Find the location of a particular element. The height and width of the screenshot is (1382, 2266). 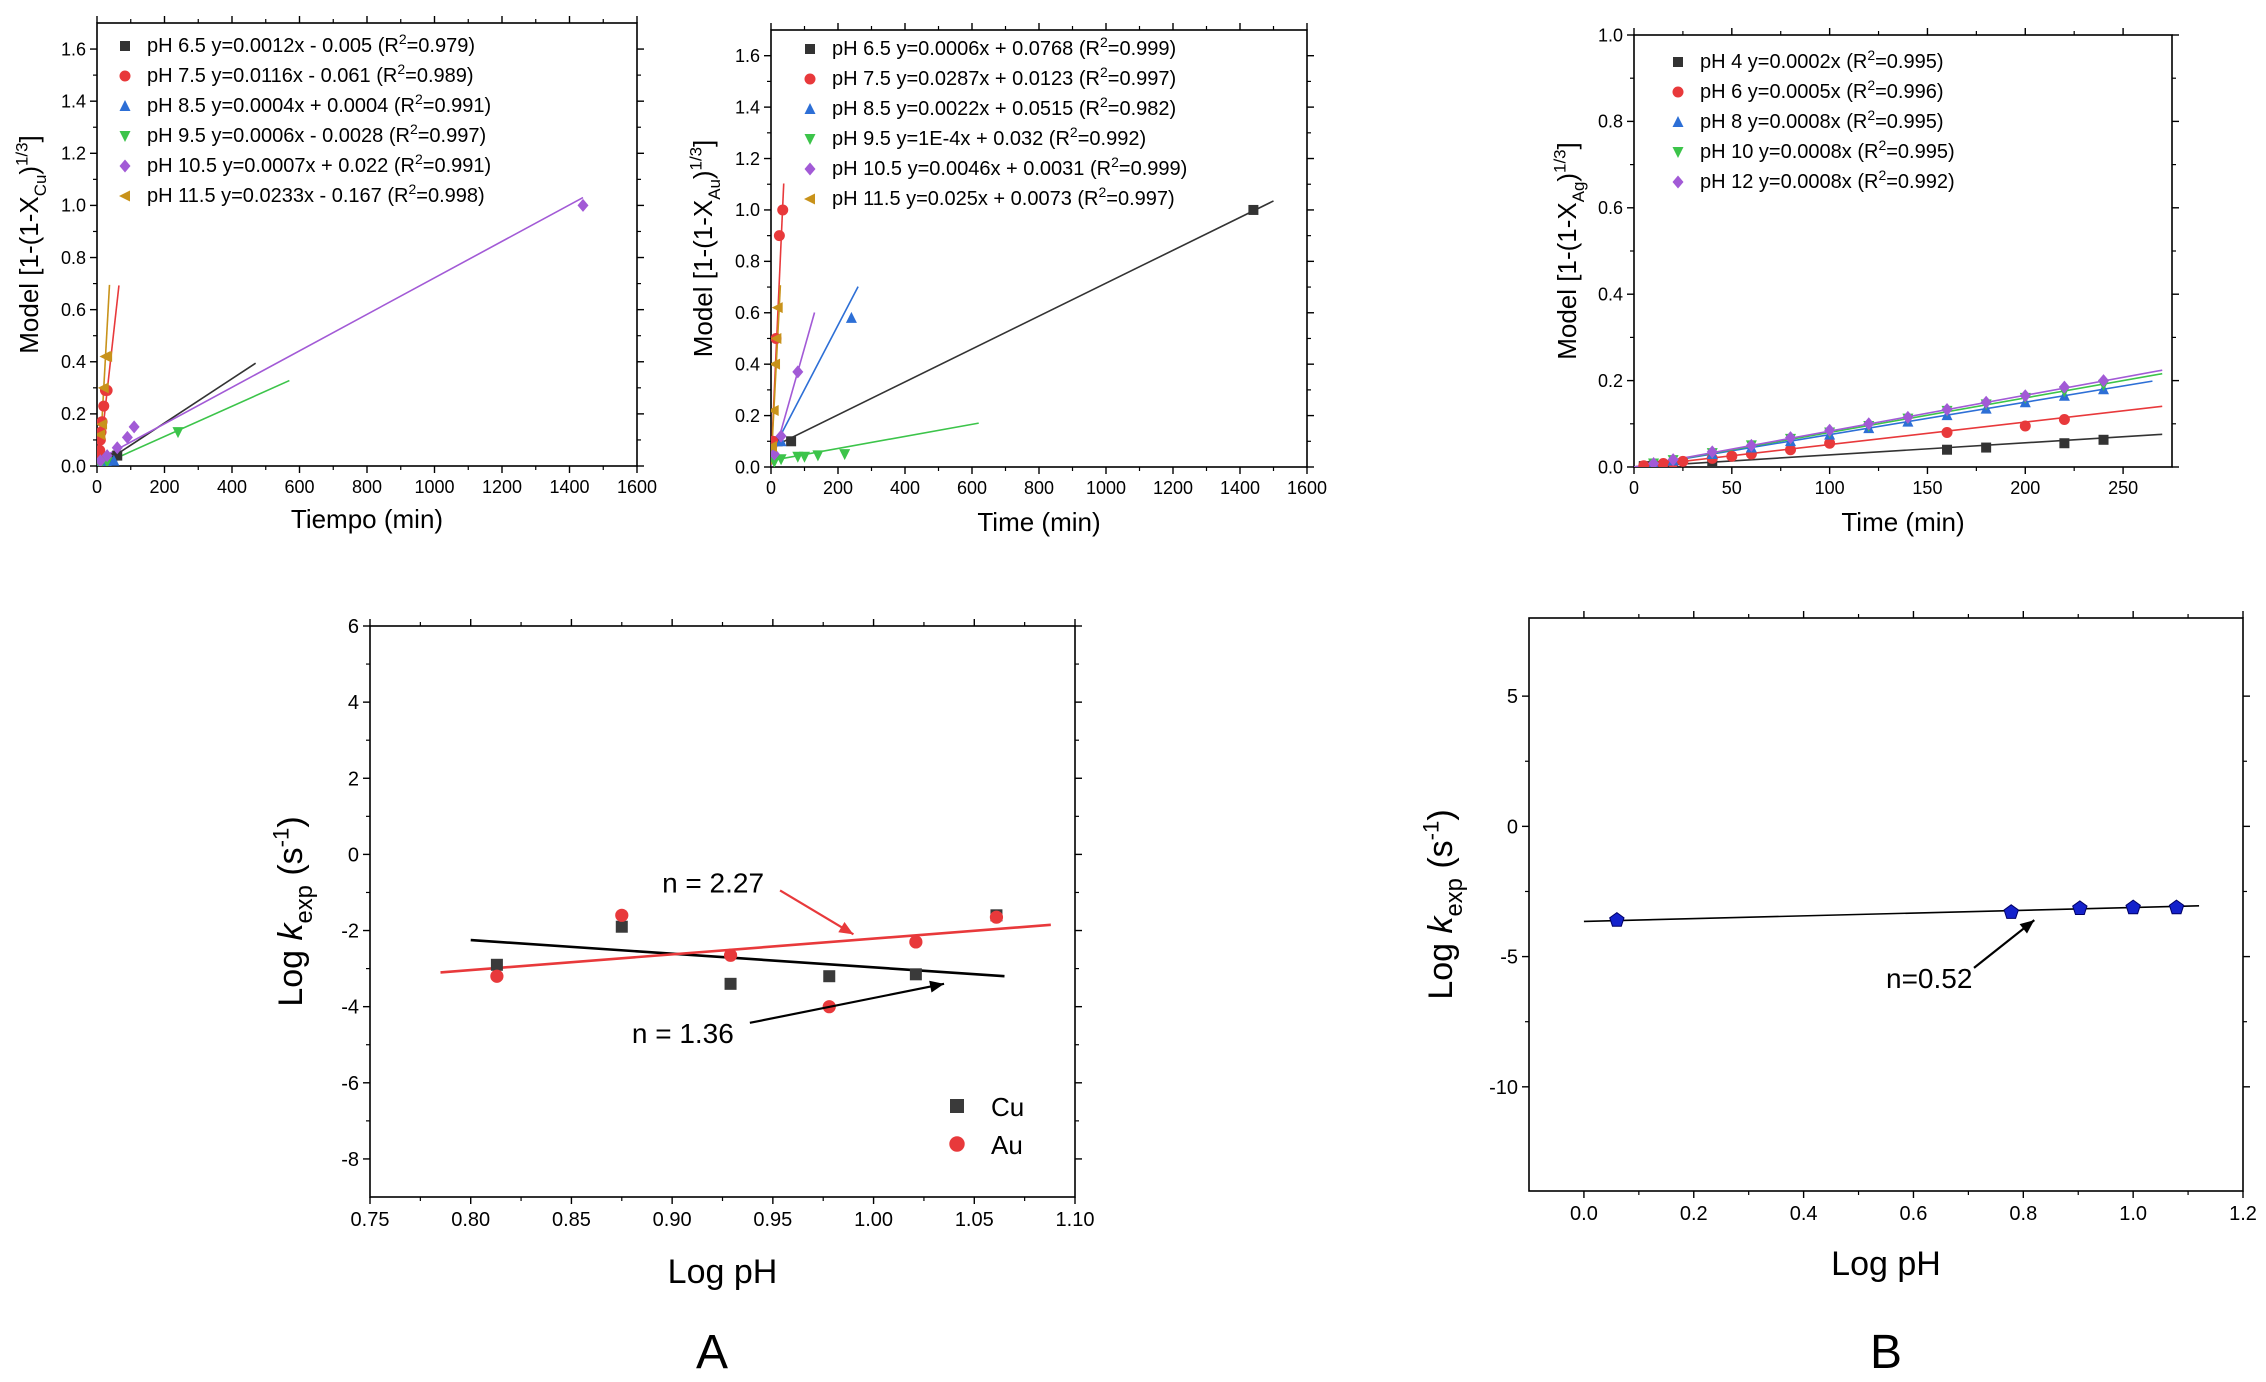

fit-line-cu is located at coordinates (737, 958).